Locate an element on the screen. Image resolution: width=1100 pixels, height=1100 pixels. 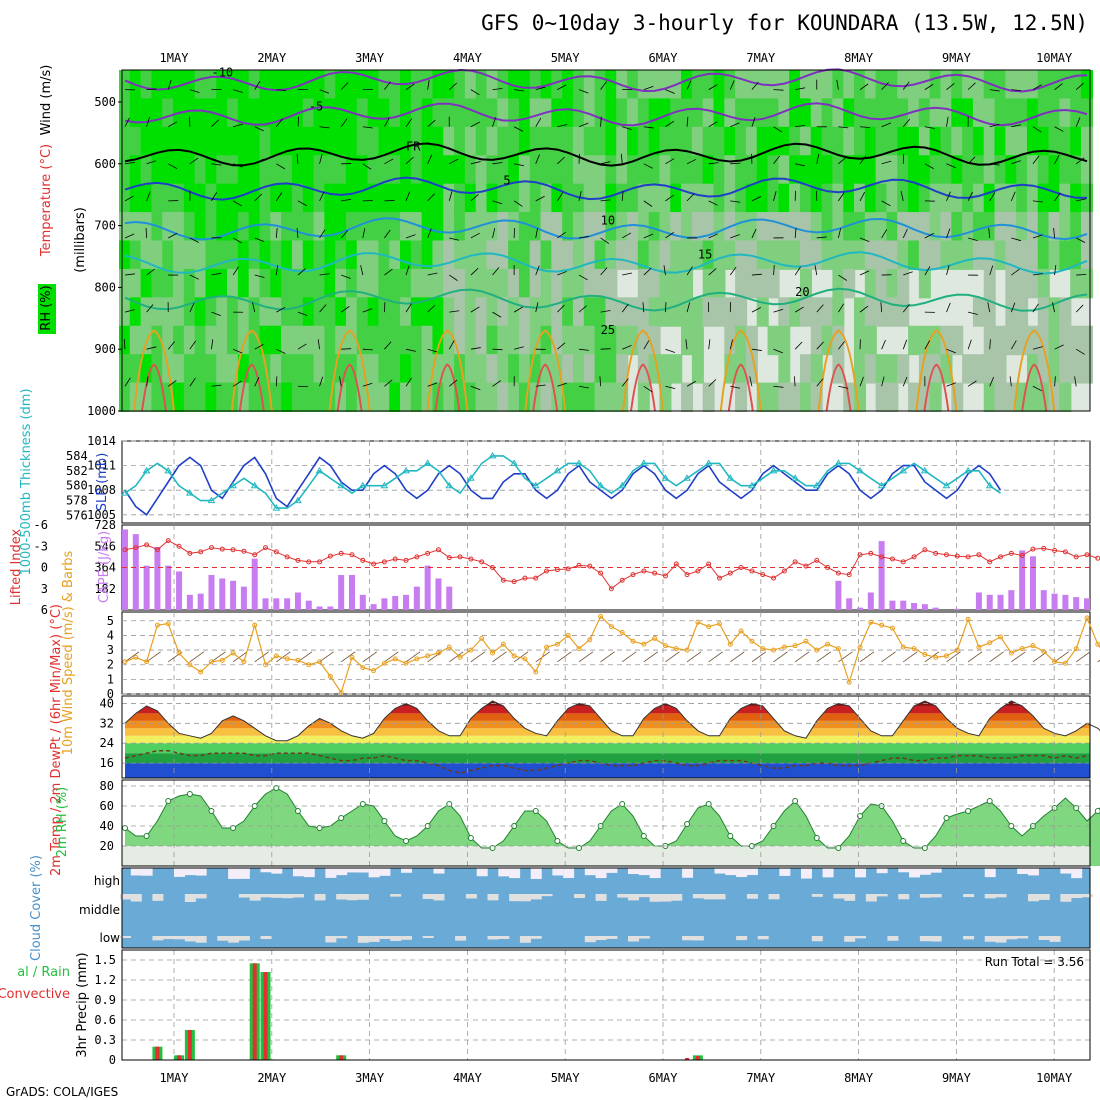
li-tick: 3 is located at coordinates (44, 589).